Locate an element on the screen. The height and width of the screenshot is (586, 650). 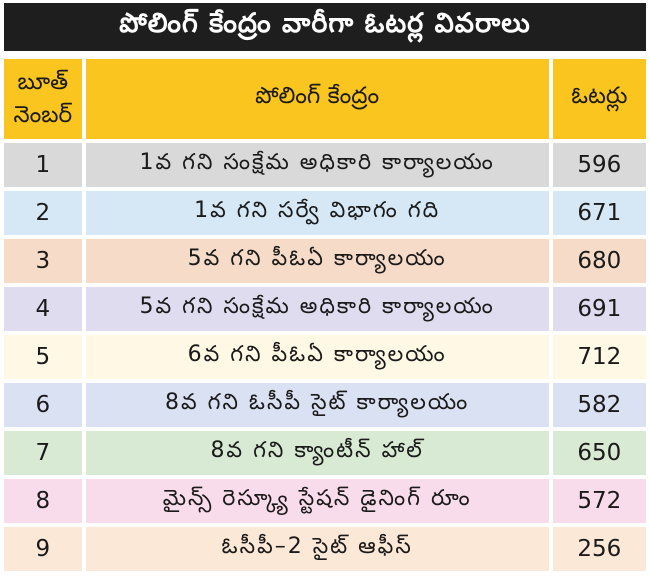
voters-cell: 680 is located at coordinates (597, 261).